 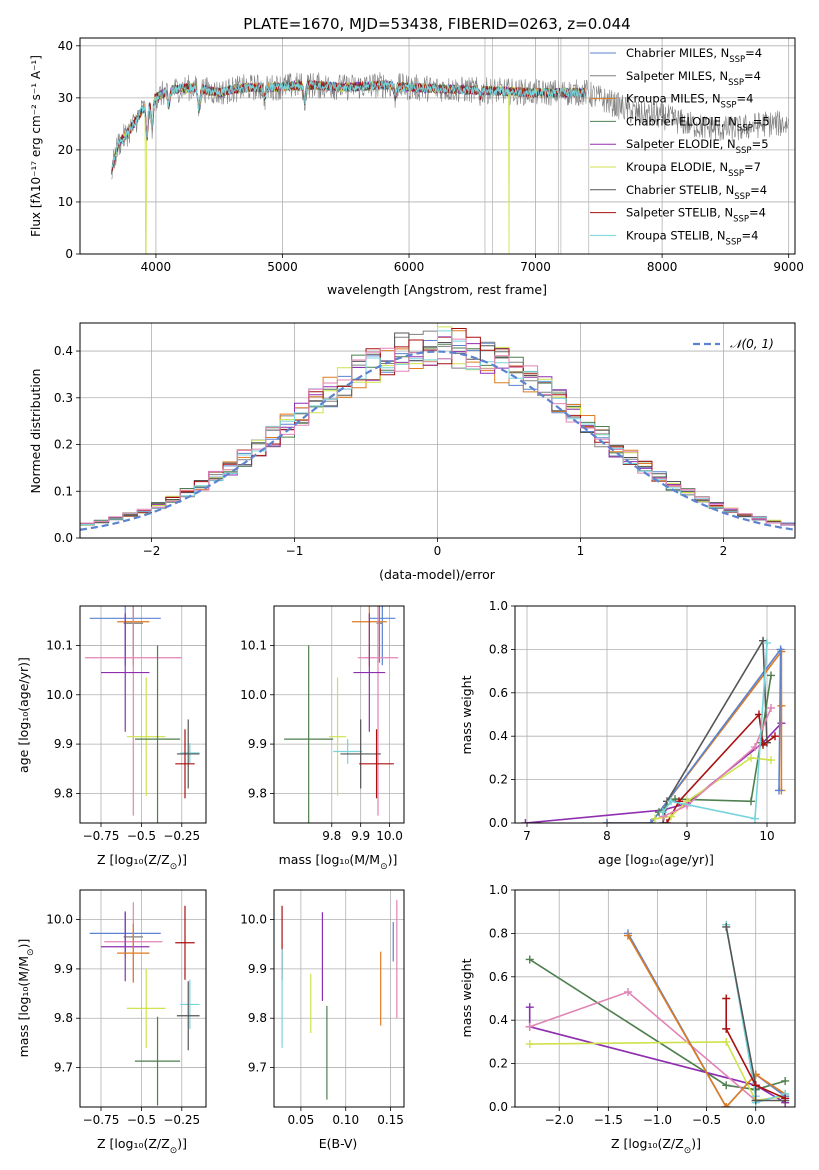 I want to click on age-vs-mass-x-label: mass [log₁₀(M/M⊙)], so click(x=338, y=862).